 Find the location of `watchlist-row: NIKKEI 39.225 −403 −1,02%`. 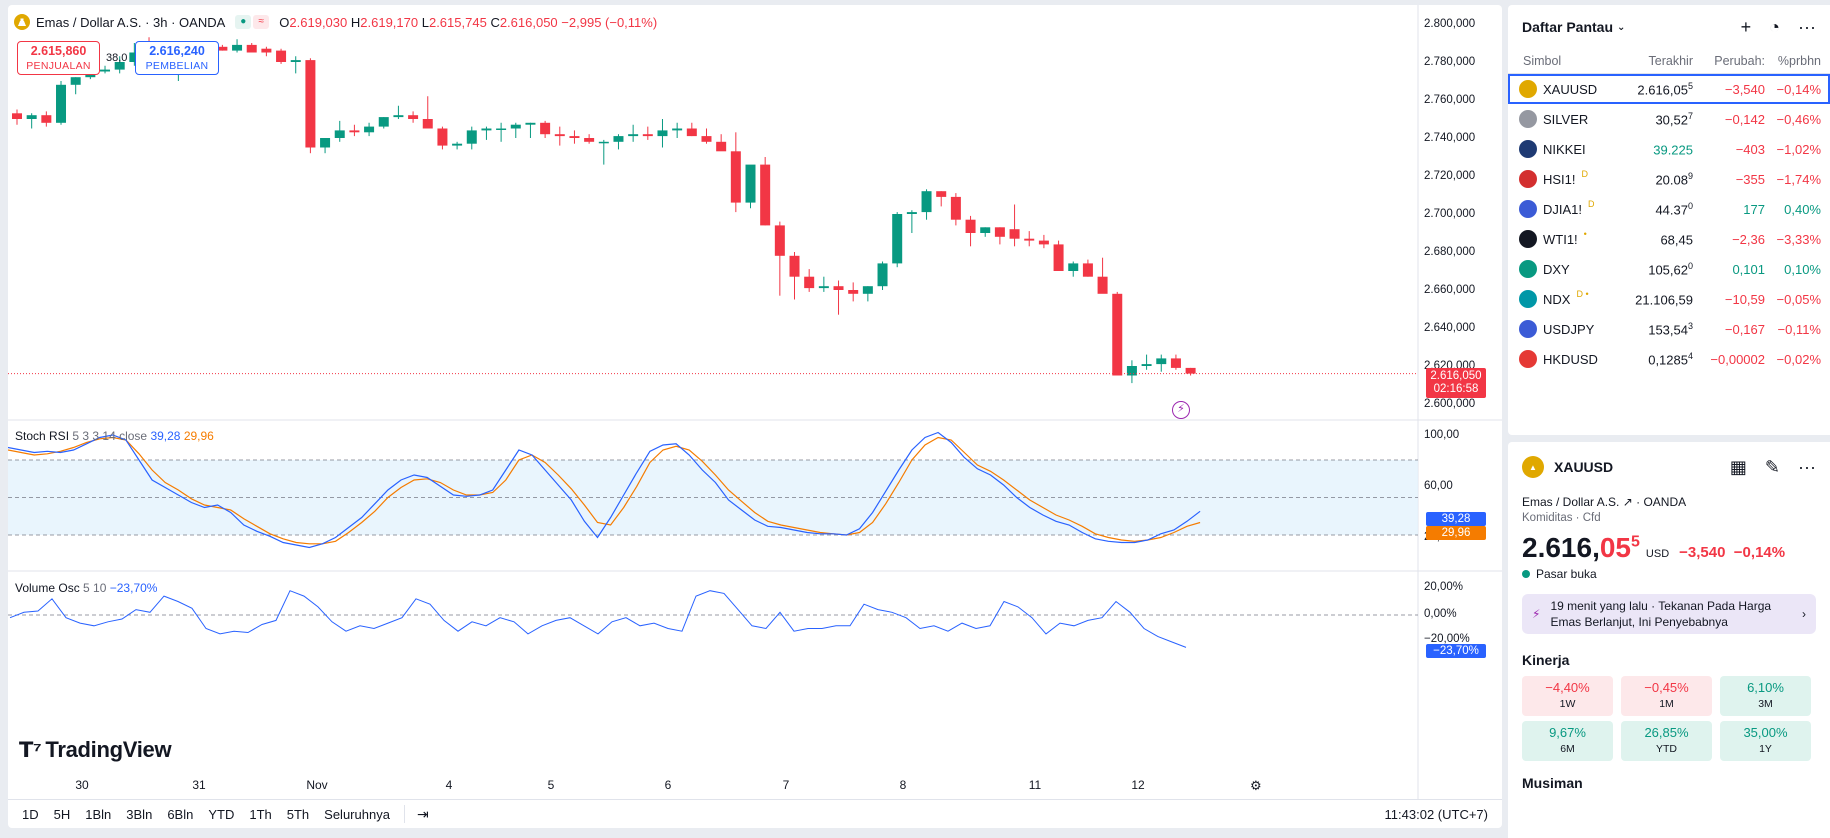

watchlist-row: NIKKEI 39.225 −403 −1,02% is located at coordinates (1669, 149).